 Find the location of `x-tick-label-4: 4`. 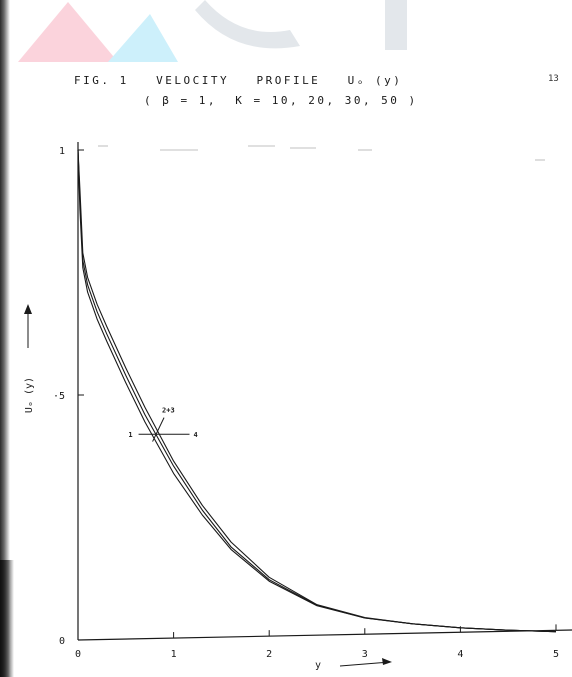

x-tick-label-4: 4 is located at coordinates (460, 654).